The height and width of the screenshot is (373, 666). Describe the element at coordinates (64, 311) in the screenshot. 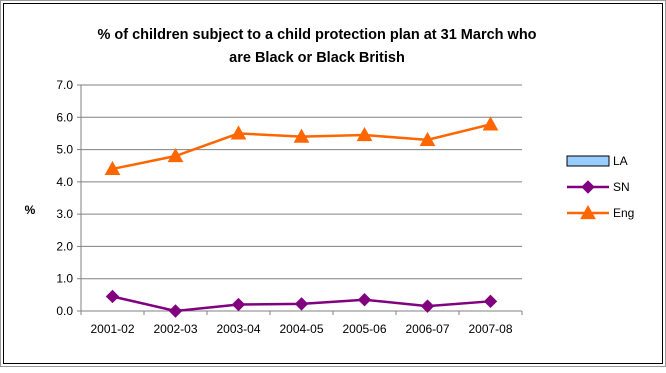

I see `y-tick-label: 0.0` at that location.